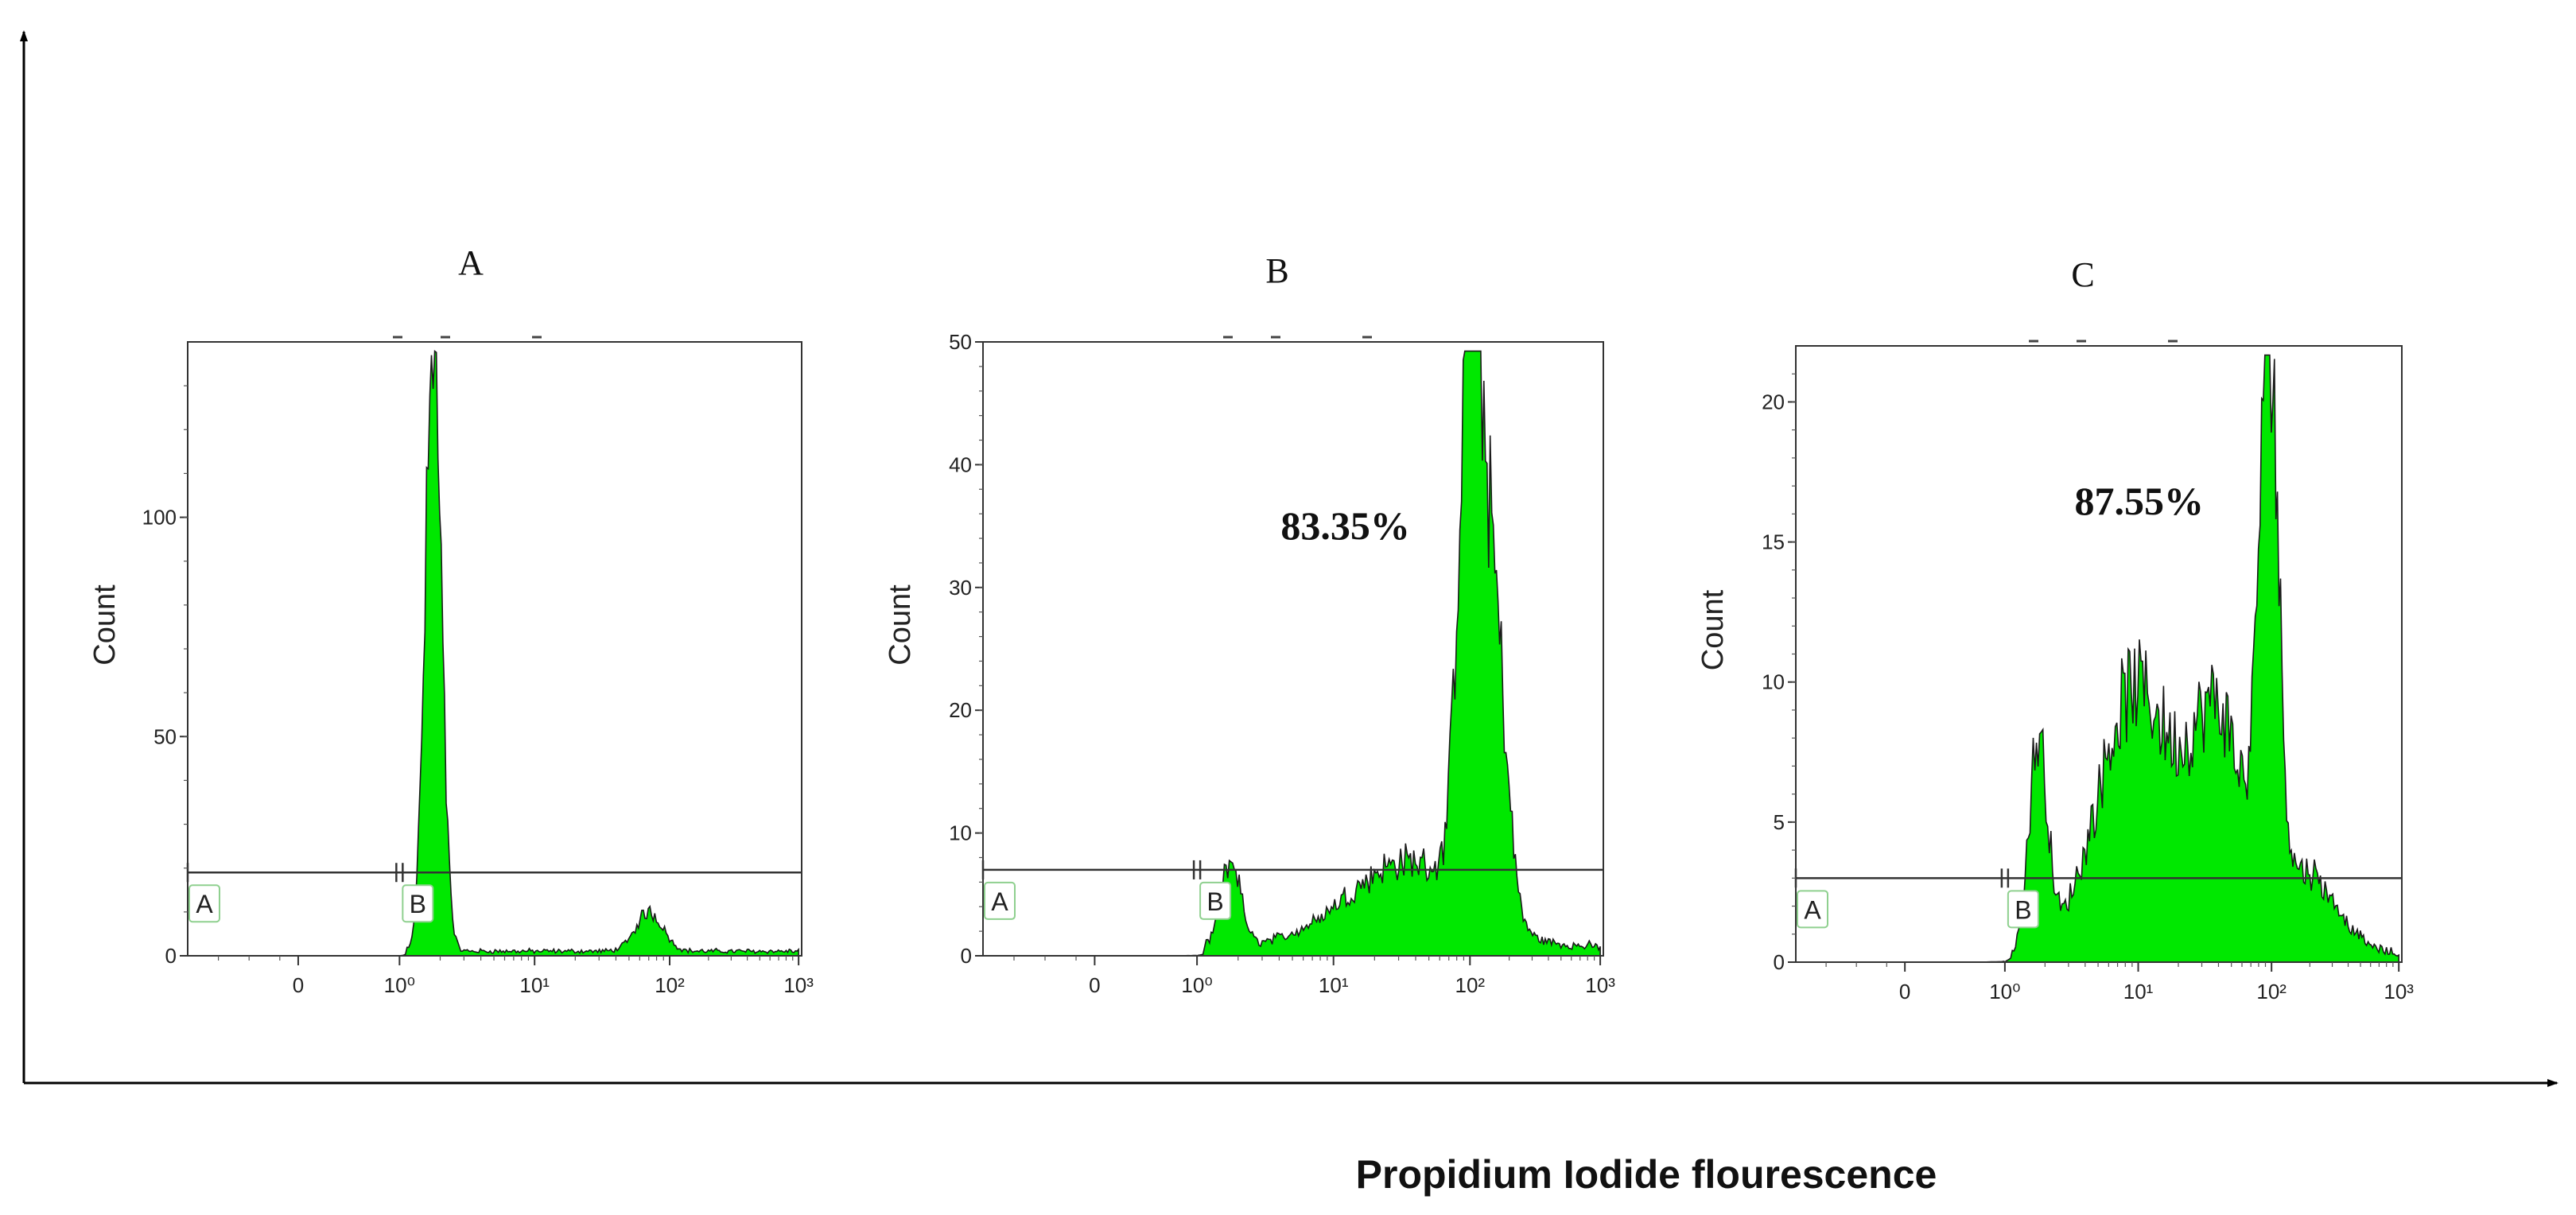 The width and height of the screenshot is (2576, 1215). I want to click on panel-title: A, so click(471, 262).